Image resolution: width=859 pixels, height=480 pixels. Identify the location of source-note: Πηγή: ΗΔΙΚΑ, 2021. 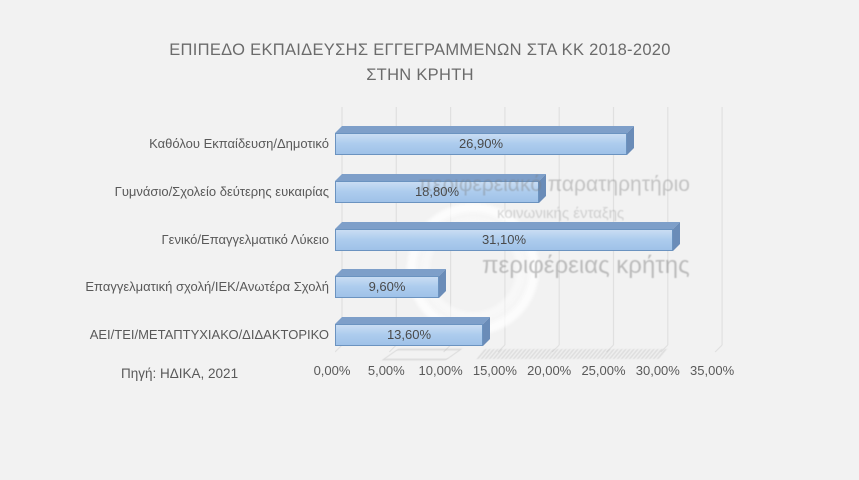
(180, 373).